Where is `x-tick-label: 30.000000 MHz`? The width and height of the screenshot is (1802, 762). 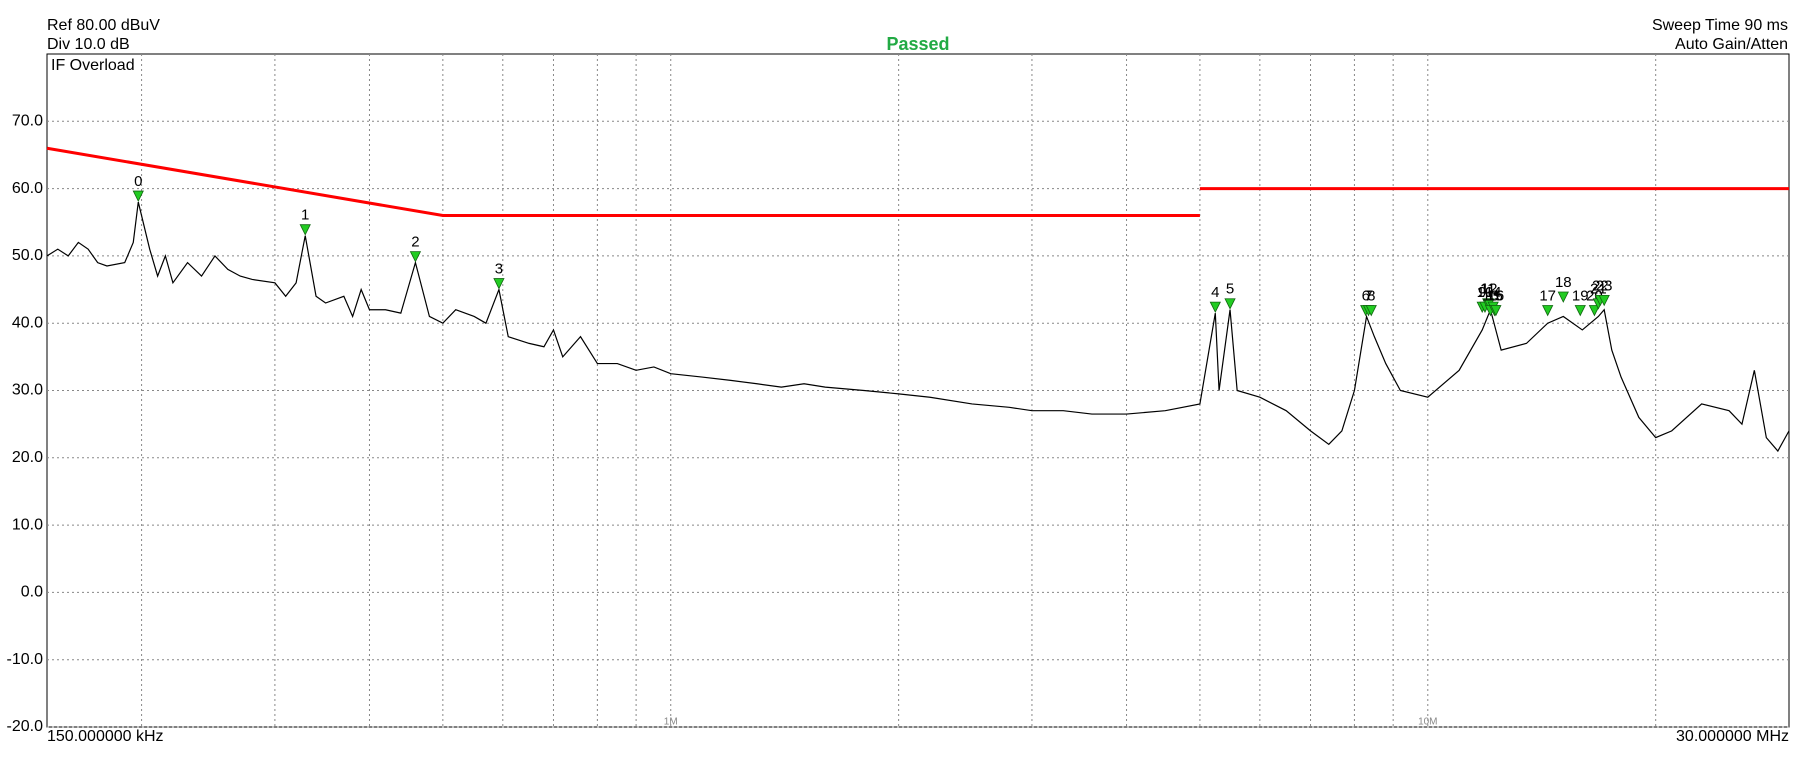 x-tick-label: 30.000000 MHz is located at coordinates (1732, 736).